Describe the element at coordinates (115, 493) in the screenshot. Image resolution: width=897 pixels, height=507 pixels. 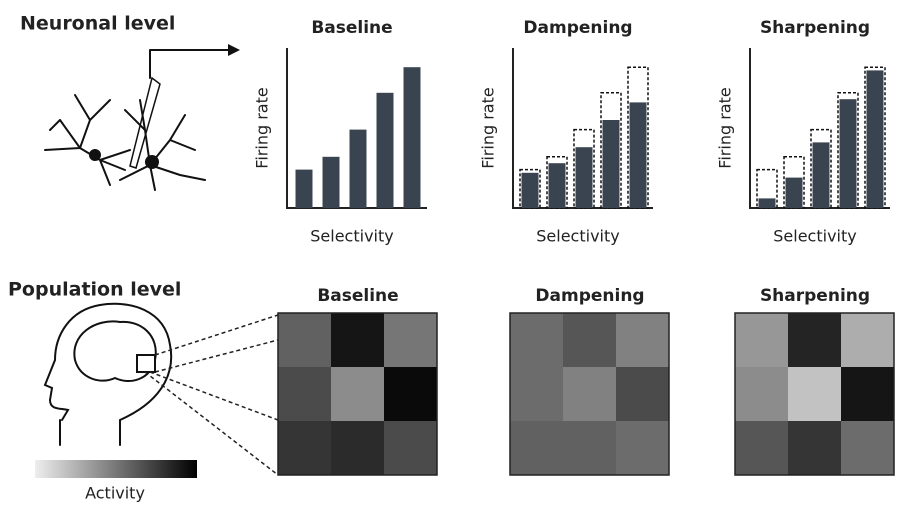
I see `colorbar-label: Activity` at that location.